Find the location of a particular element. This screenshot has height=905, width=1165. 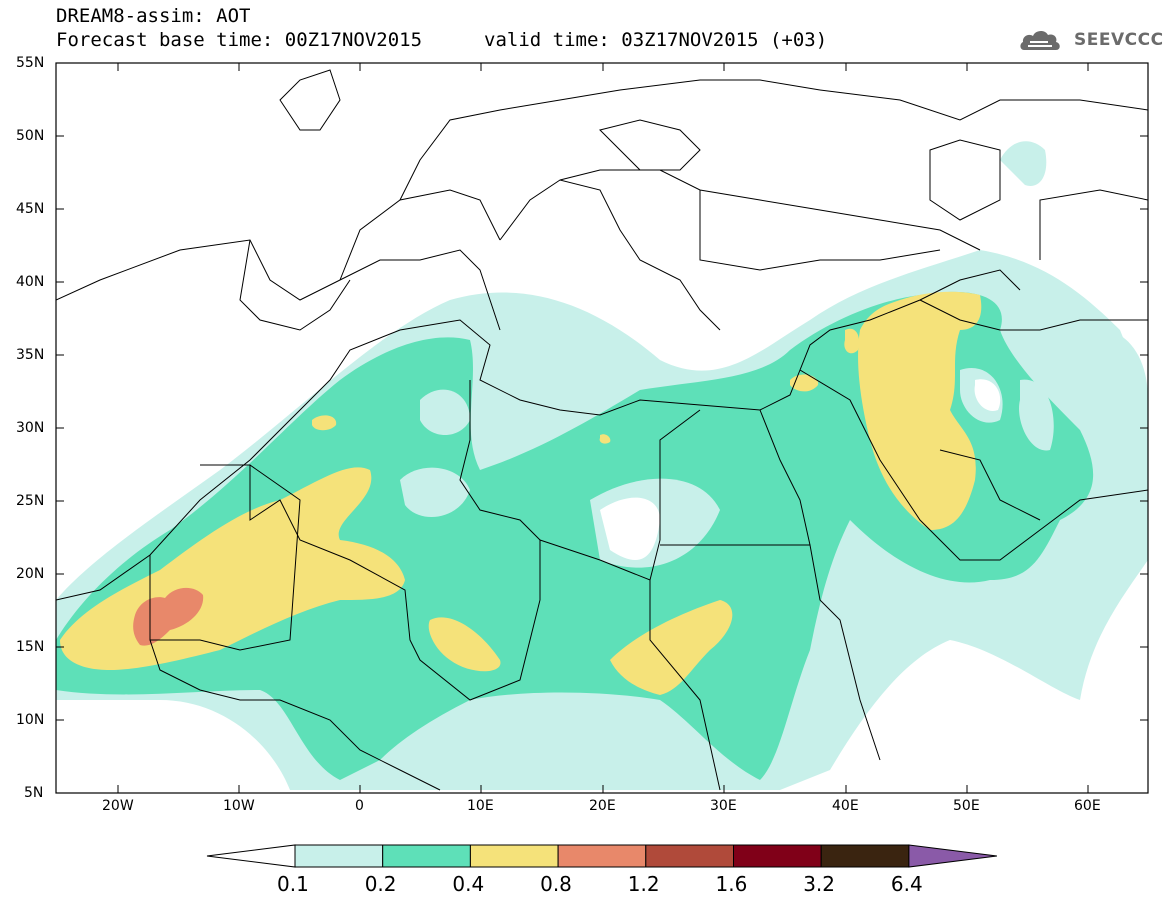

lat-label: 15N is located at coordinates (30, 647).